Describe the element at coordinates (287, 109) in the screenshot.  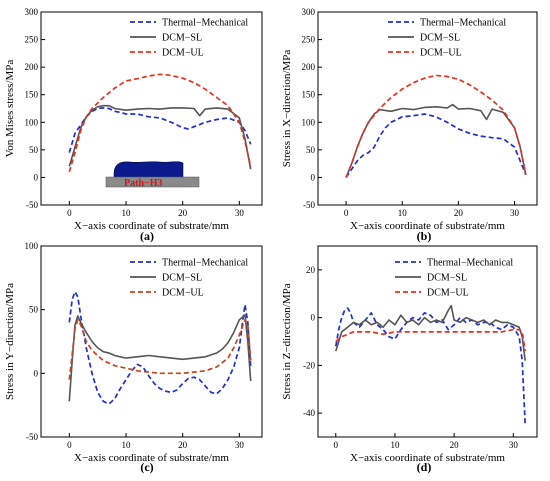
I see `y-axis-label: Stress in X−direction/MPa` at that location.